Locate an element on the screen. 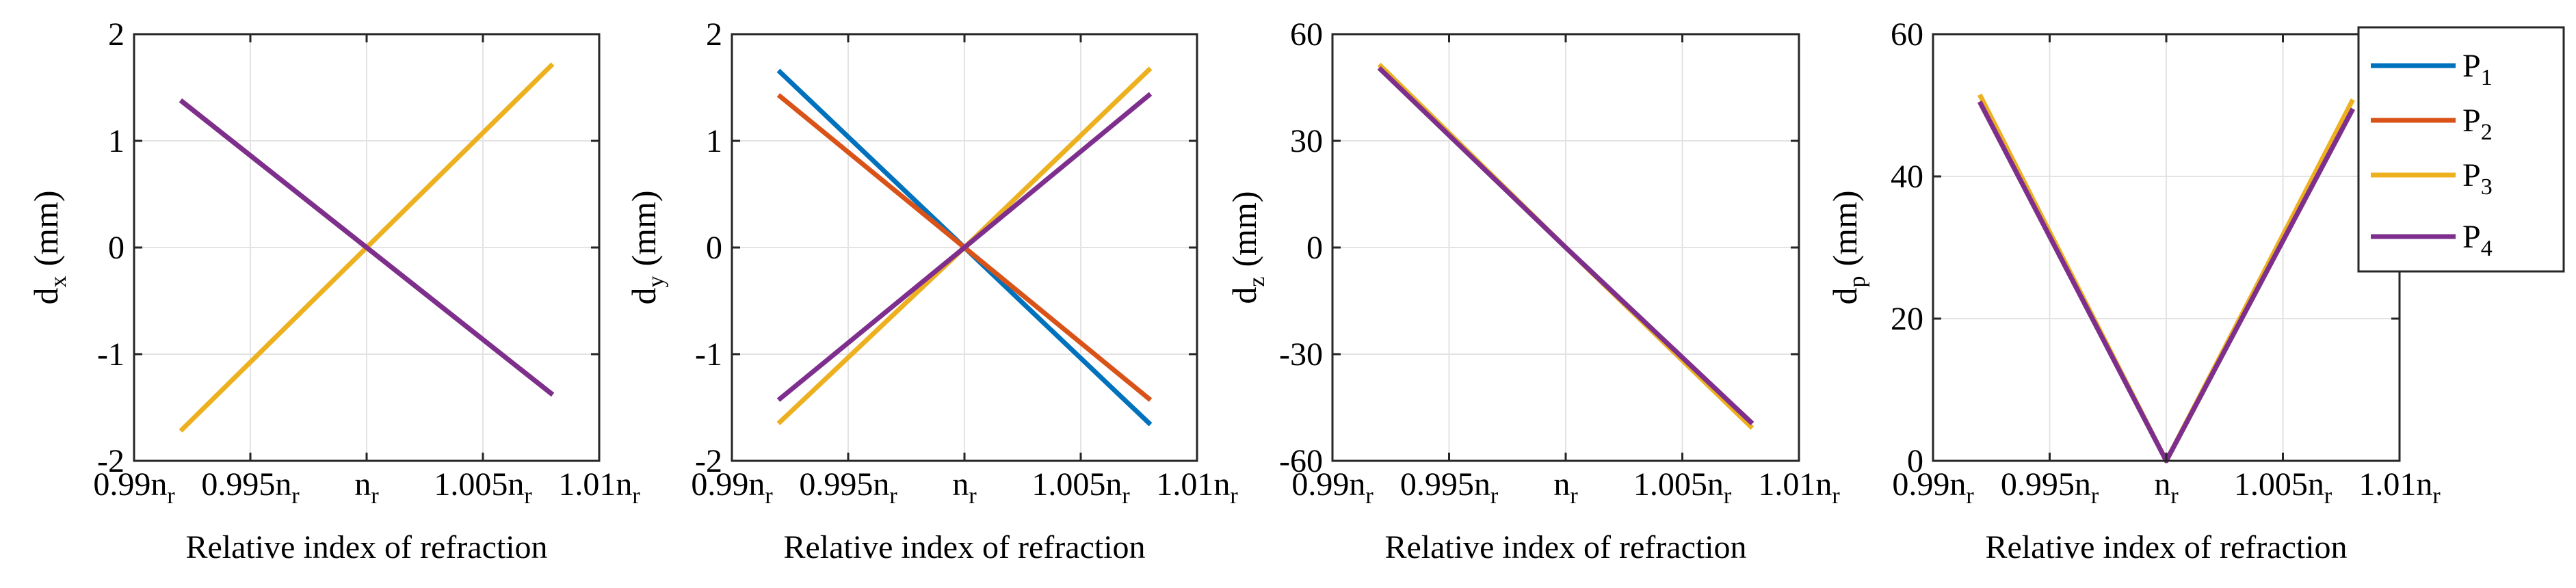 The height and width of the screenshot is (588, 2576). legend-item: P2 is located at coordinates (2432, 124).